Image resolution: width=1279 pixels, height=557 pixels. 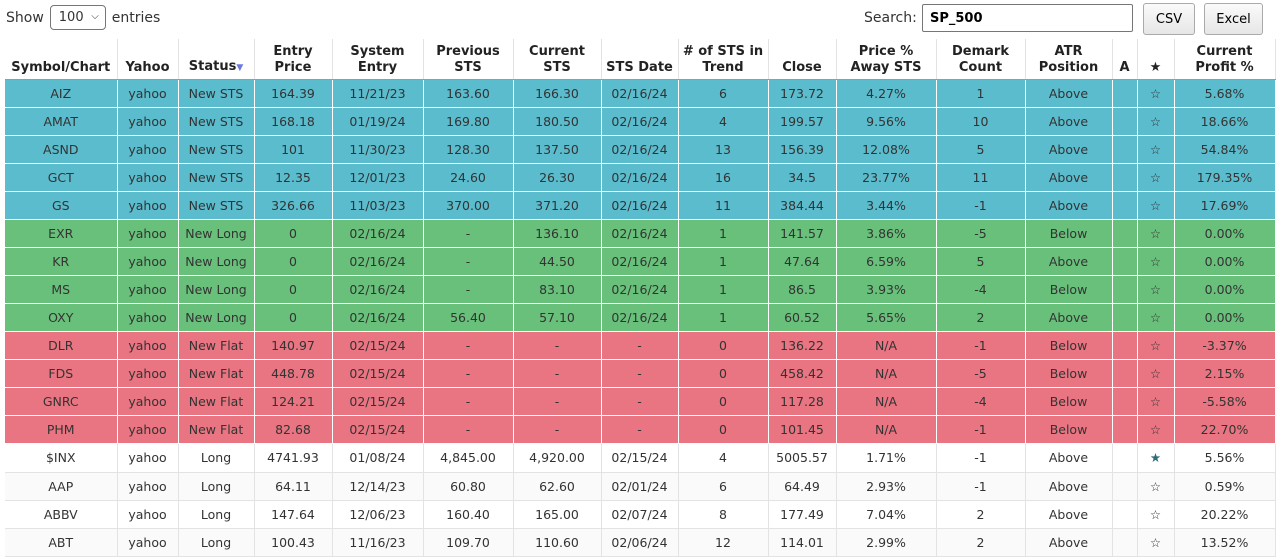 What do you see at coordinates (723, 59) in the screenshot?
I see `col-sts-in-trend: # of STS in Trend` at bounding box center [723, 59].